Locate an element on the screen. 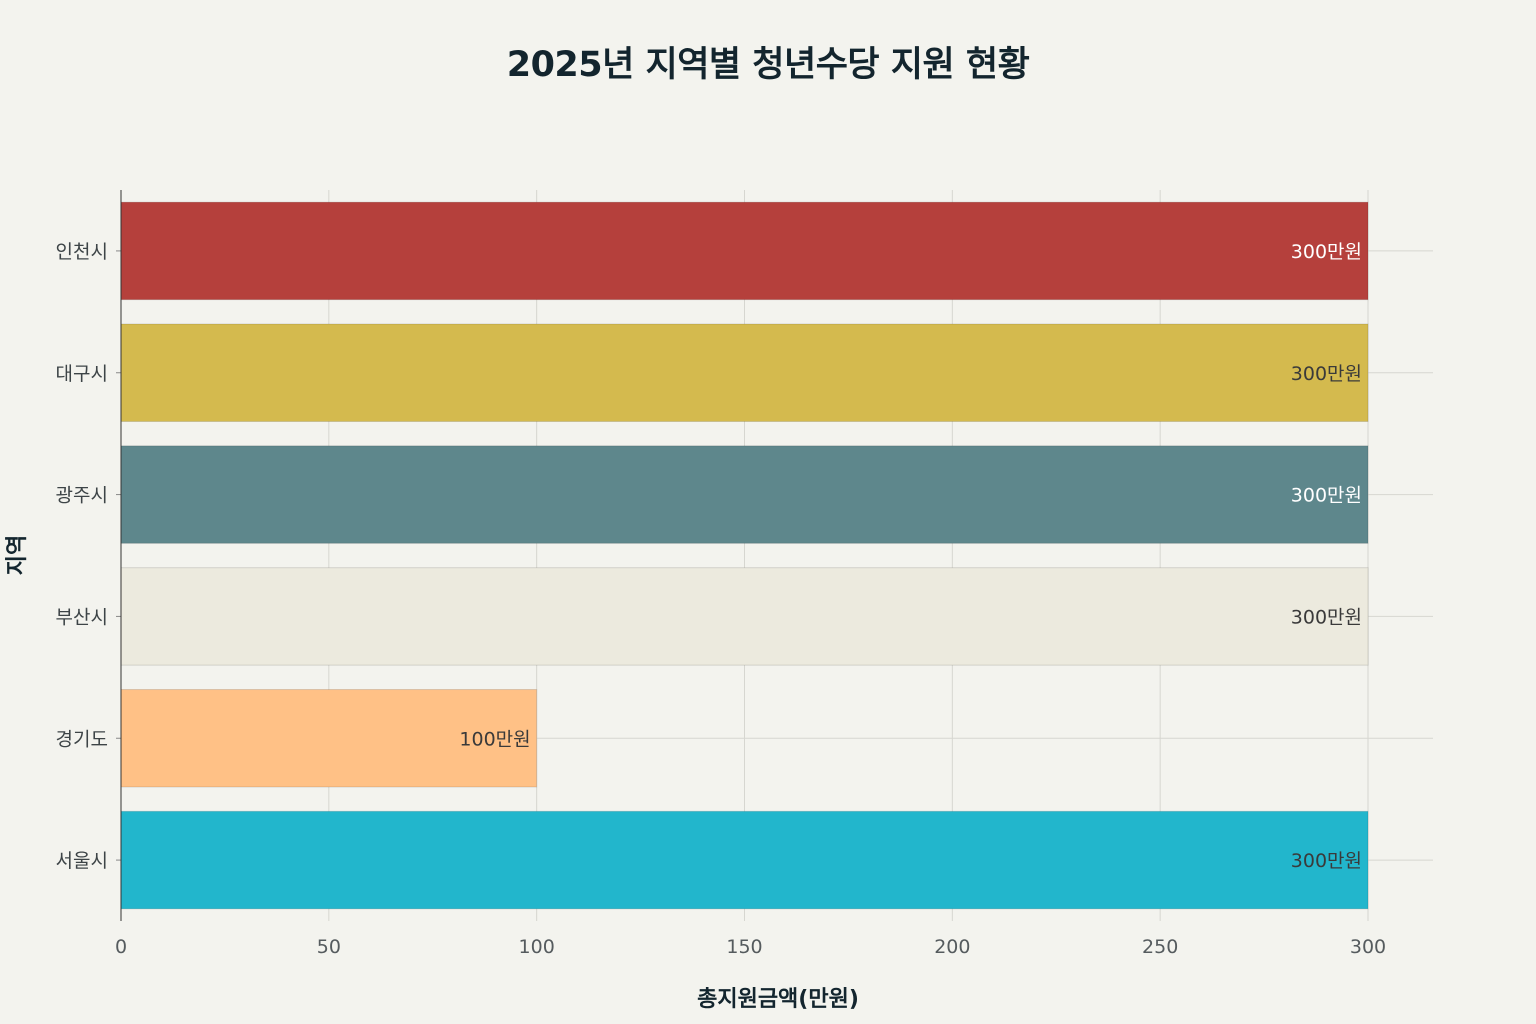  x-tick-label: 0 is located at coordinates (121, 947).